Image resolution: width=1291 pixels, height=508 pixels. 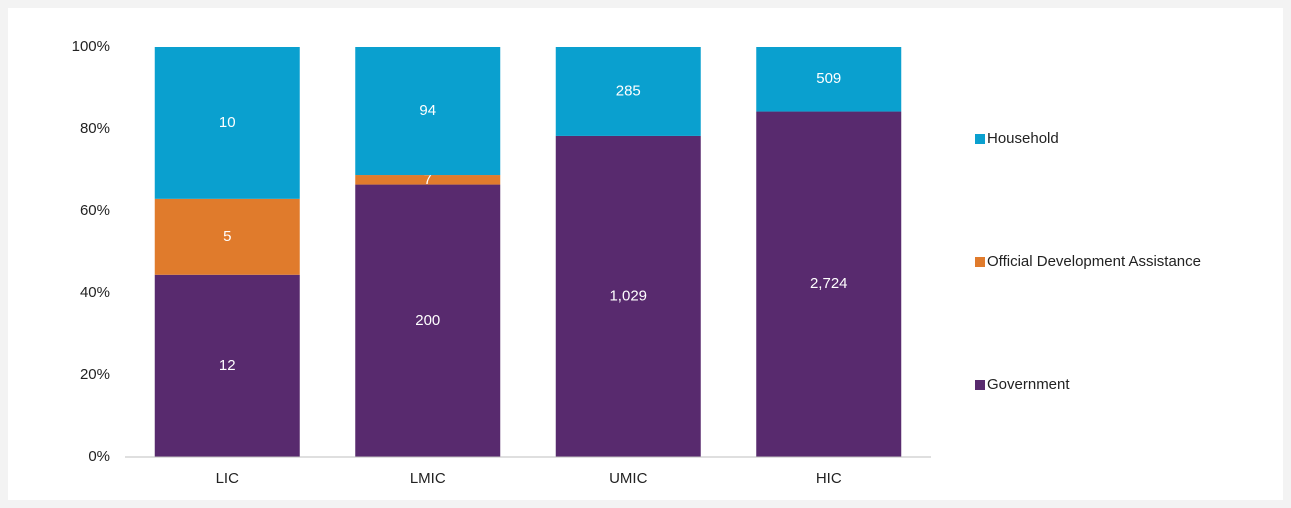 I want to click on y-tick-label: 80%, so click(x=95, y=128).